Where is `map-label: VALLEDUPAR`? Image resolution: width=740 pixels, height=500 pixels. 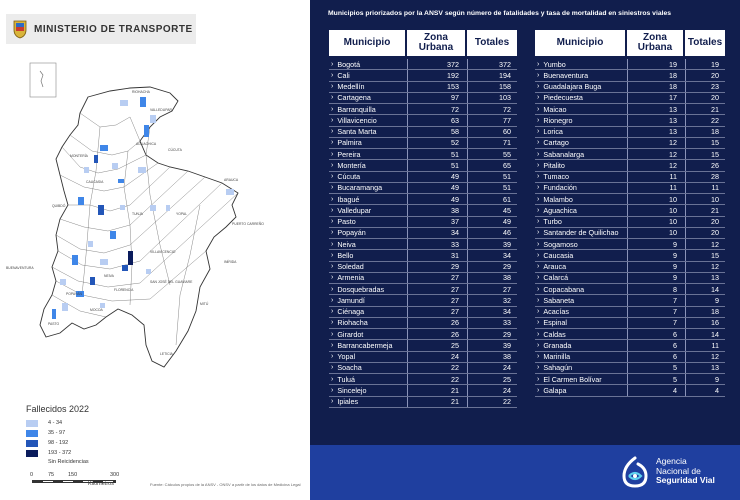 map-label: VALLEDUPAR is located at coordinates (161, 110).